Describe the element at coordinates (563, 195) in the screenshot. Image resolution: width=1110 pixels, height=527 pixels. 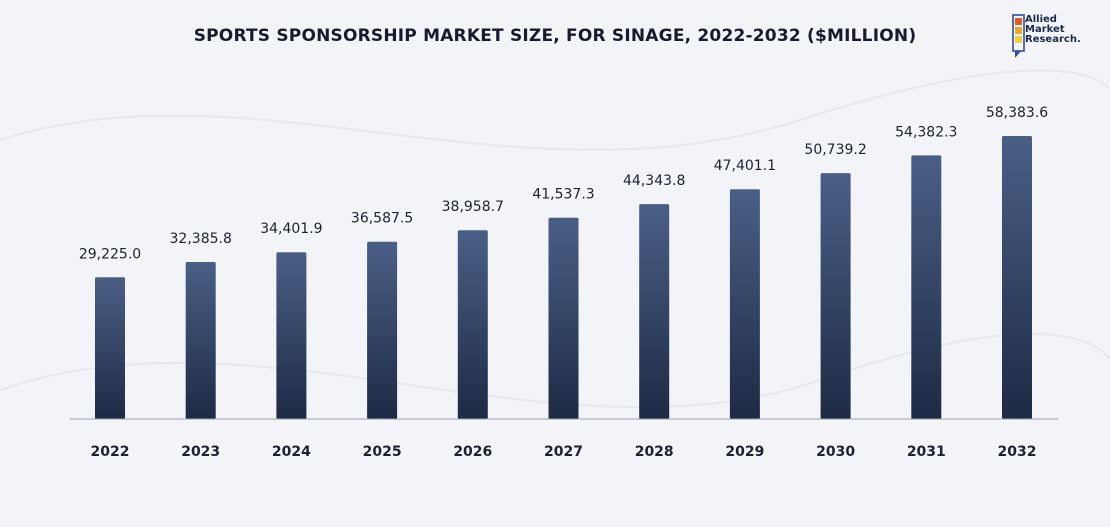
I see `value-label-2027: 41,537.3` at that location.